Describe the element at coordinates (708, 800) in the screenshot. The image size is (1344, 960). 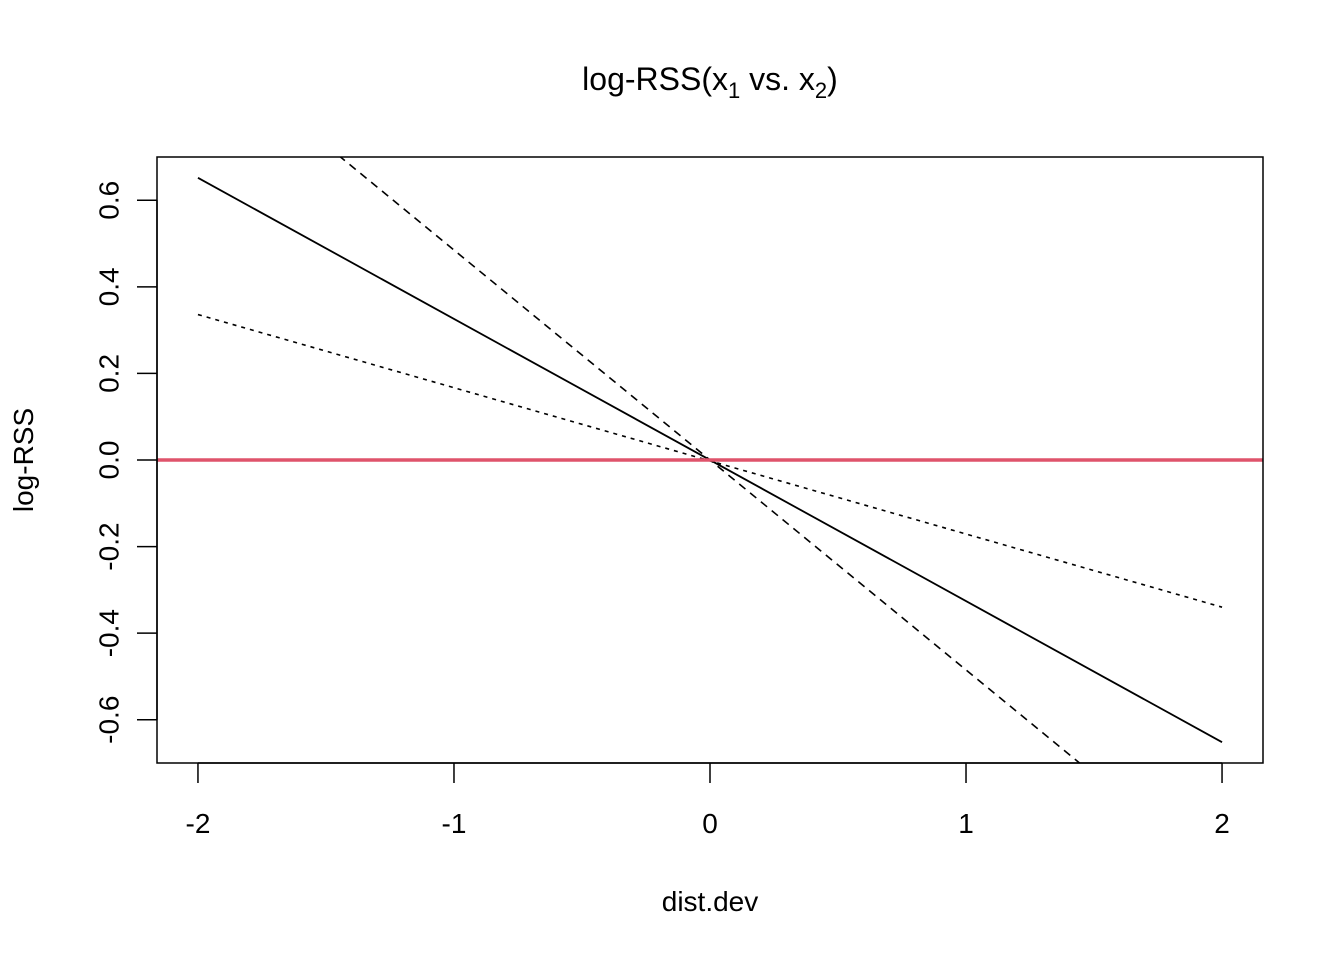
I see `x-axis: -2 -1 0 1 2` at that location.